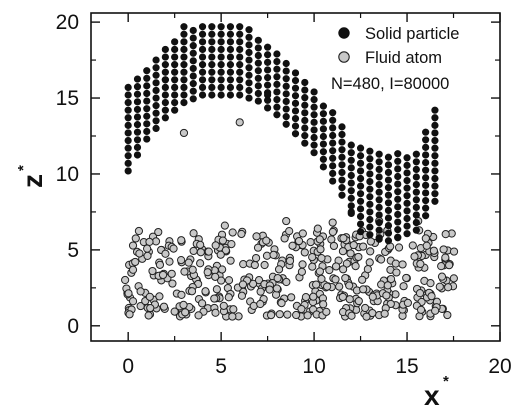 This screenshot has height=414, width=516. I want to click on x-tick-label: 5, so click(221, 366).